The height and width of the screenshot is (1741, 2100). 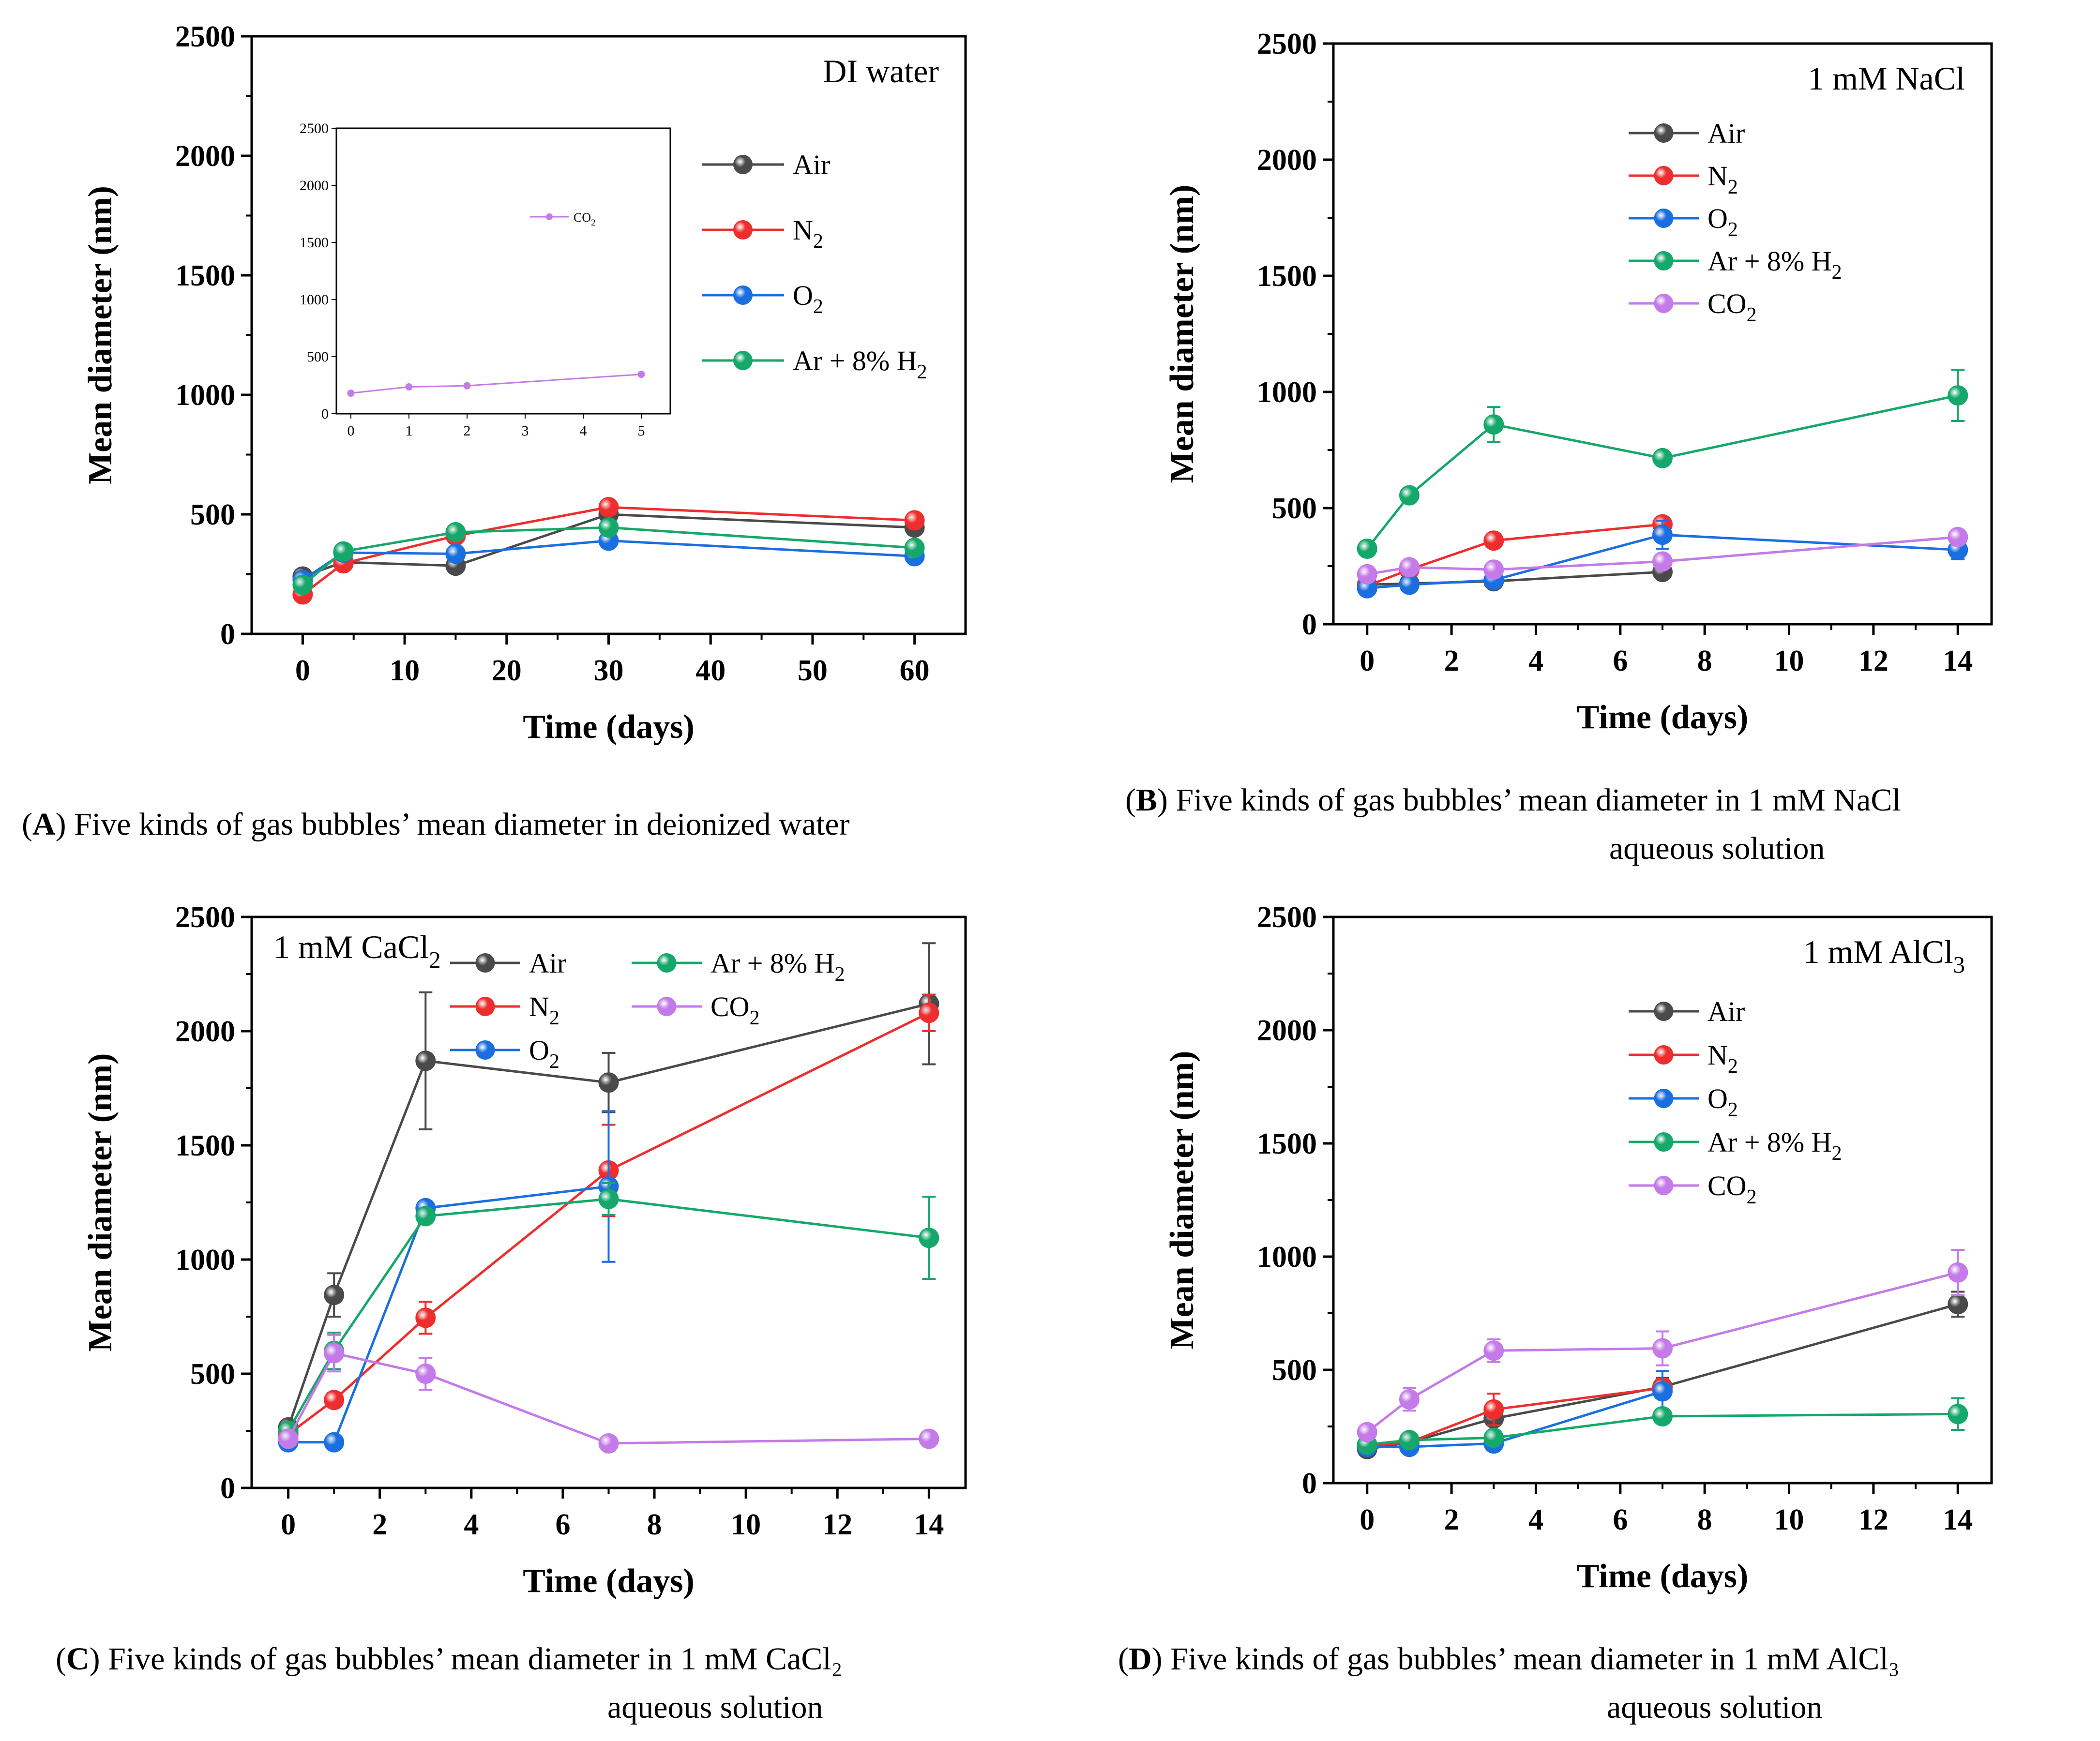 I want to click on x-tick-label: 4, so click(x=1535, y=661).